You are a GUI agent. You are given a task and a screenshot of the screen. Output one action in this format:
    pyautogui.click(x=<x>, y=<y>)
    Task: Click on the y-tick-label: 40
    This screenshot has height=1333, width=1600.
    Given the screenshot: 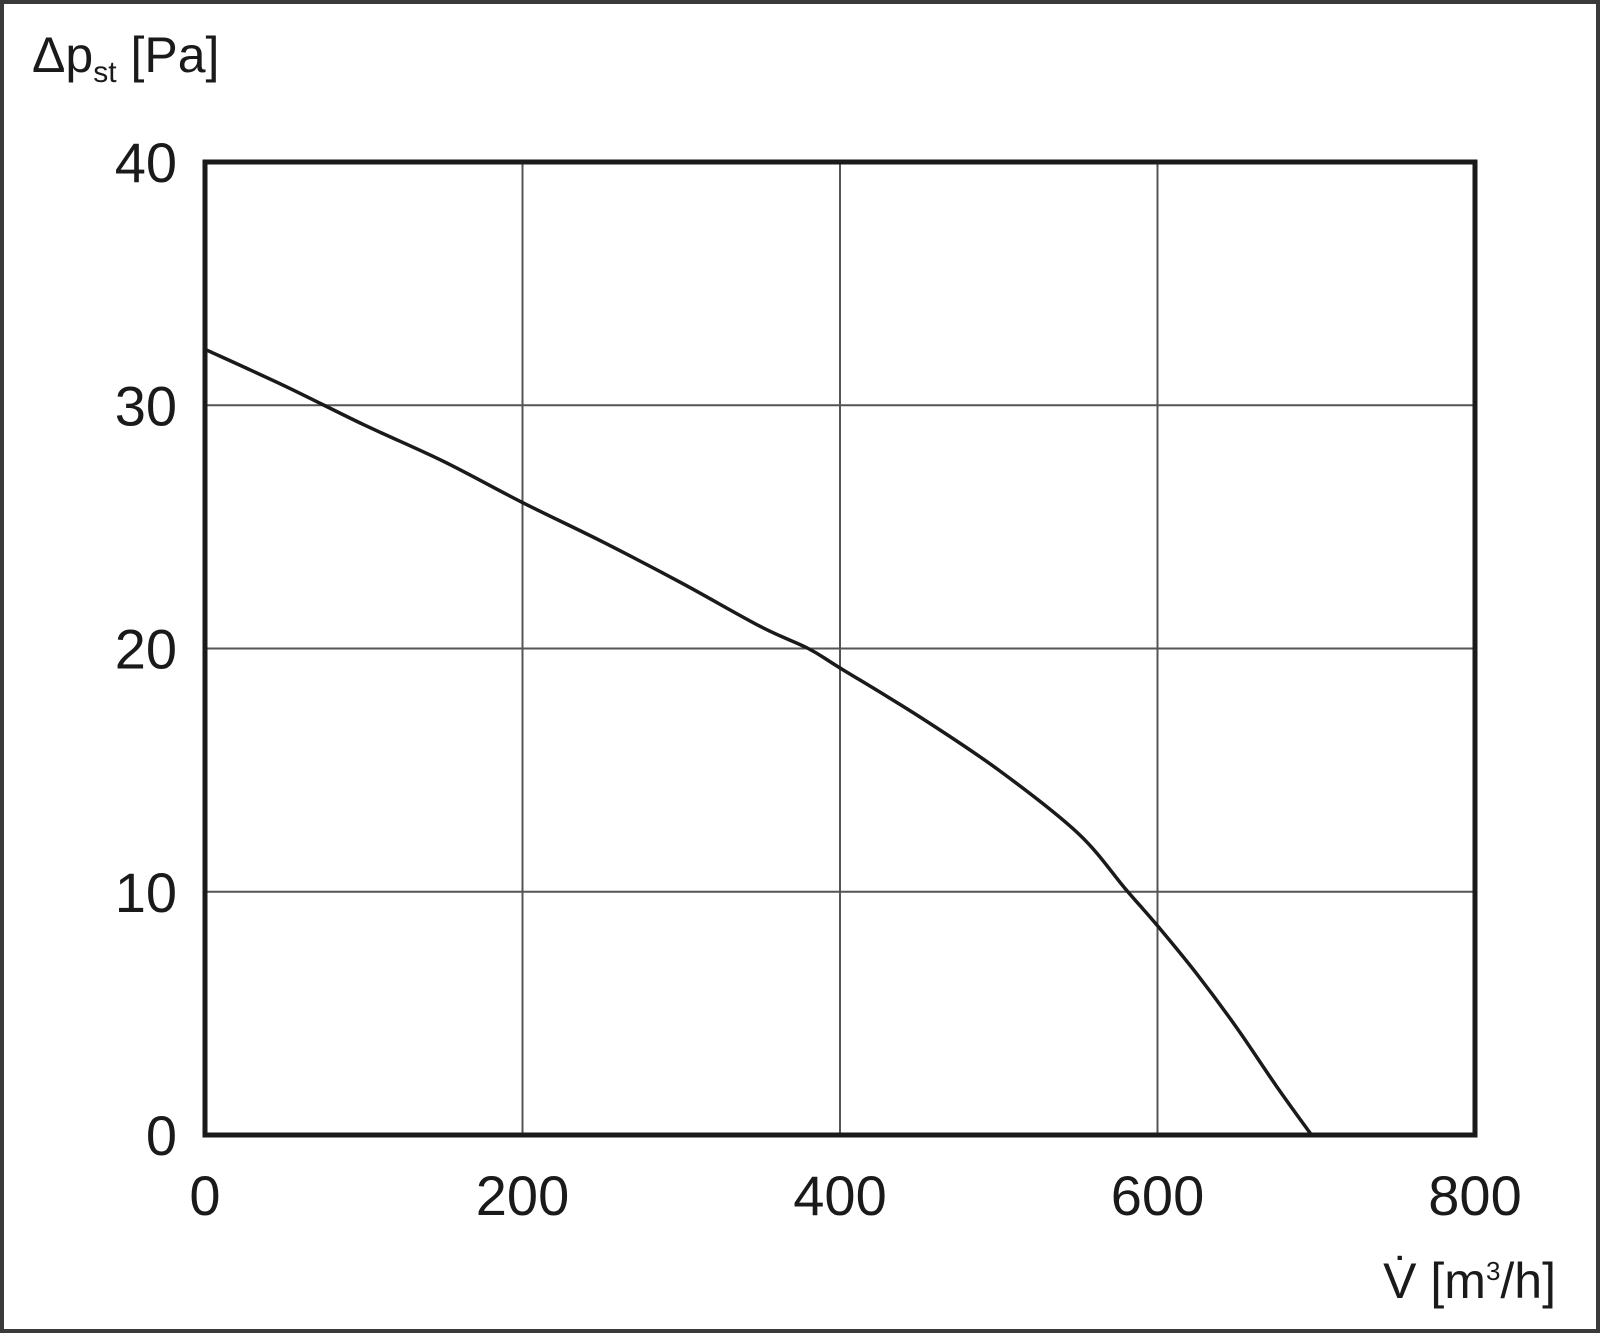 What is the action you would take?
    pyautogui.click(x=146, y=162)
    